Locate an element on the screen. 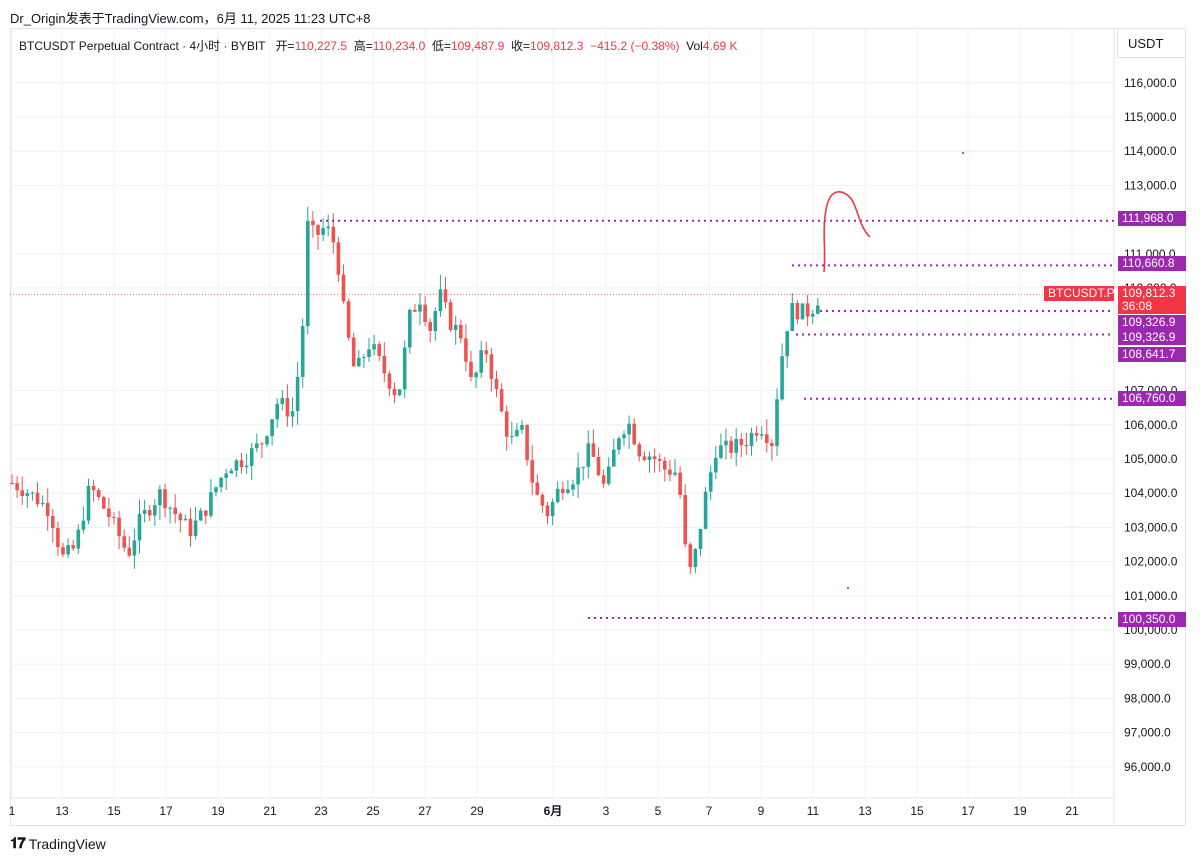 Image resolution: width=1200 pixels, height=861 pixels. price-axis-label: 101,000.0 is located at coordinates (1151, 596).